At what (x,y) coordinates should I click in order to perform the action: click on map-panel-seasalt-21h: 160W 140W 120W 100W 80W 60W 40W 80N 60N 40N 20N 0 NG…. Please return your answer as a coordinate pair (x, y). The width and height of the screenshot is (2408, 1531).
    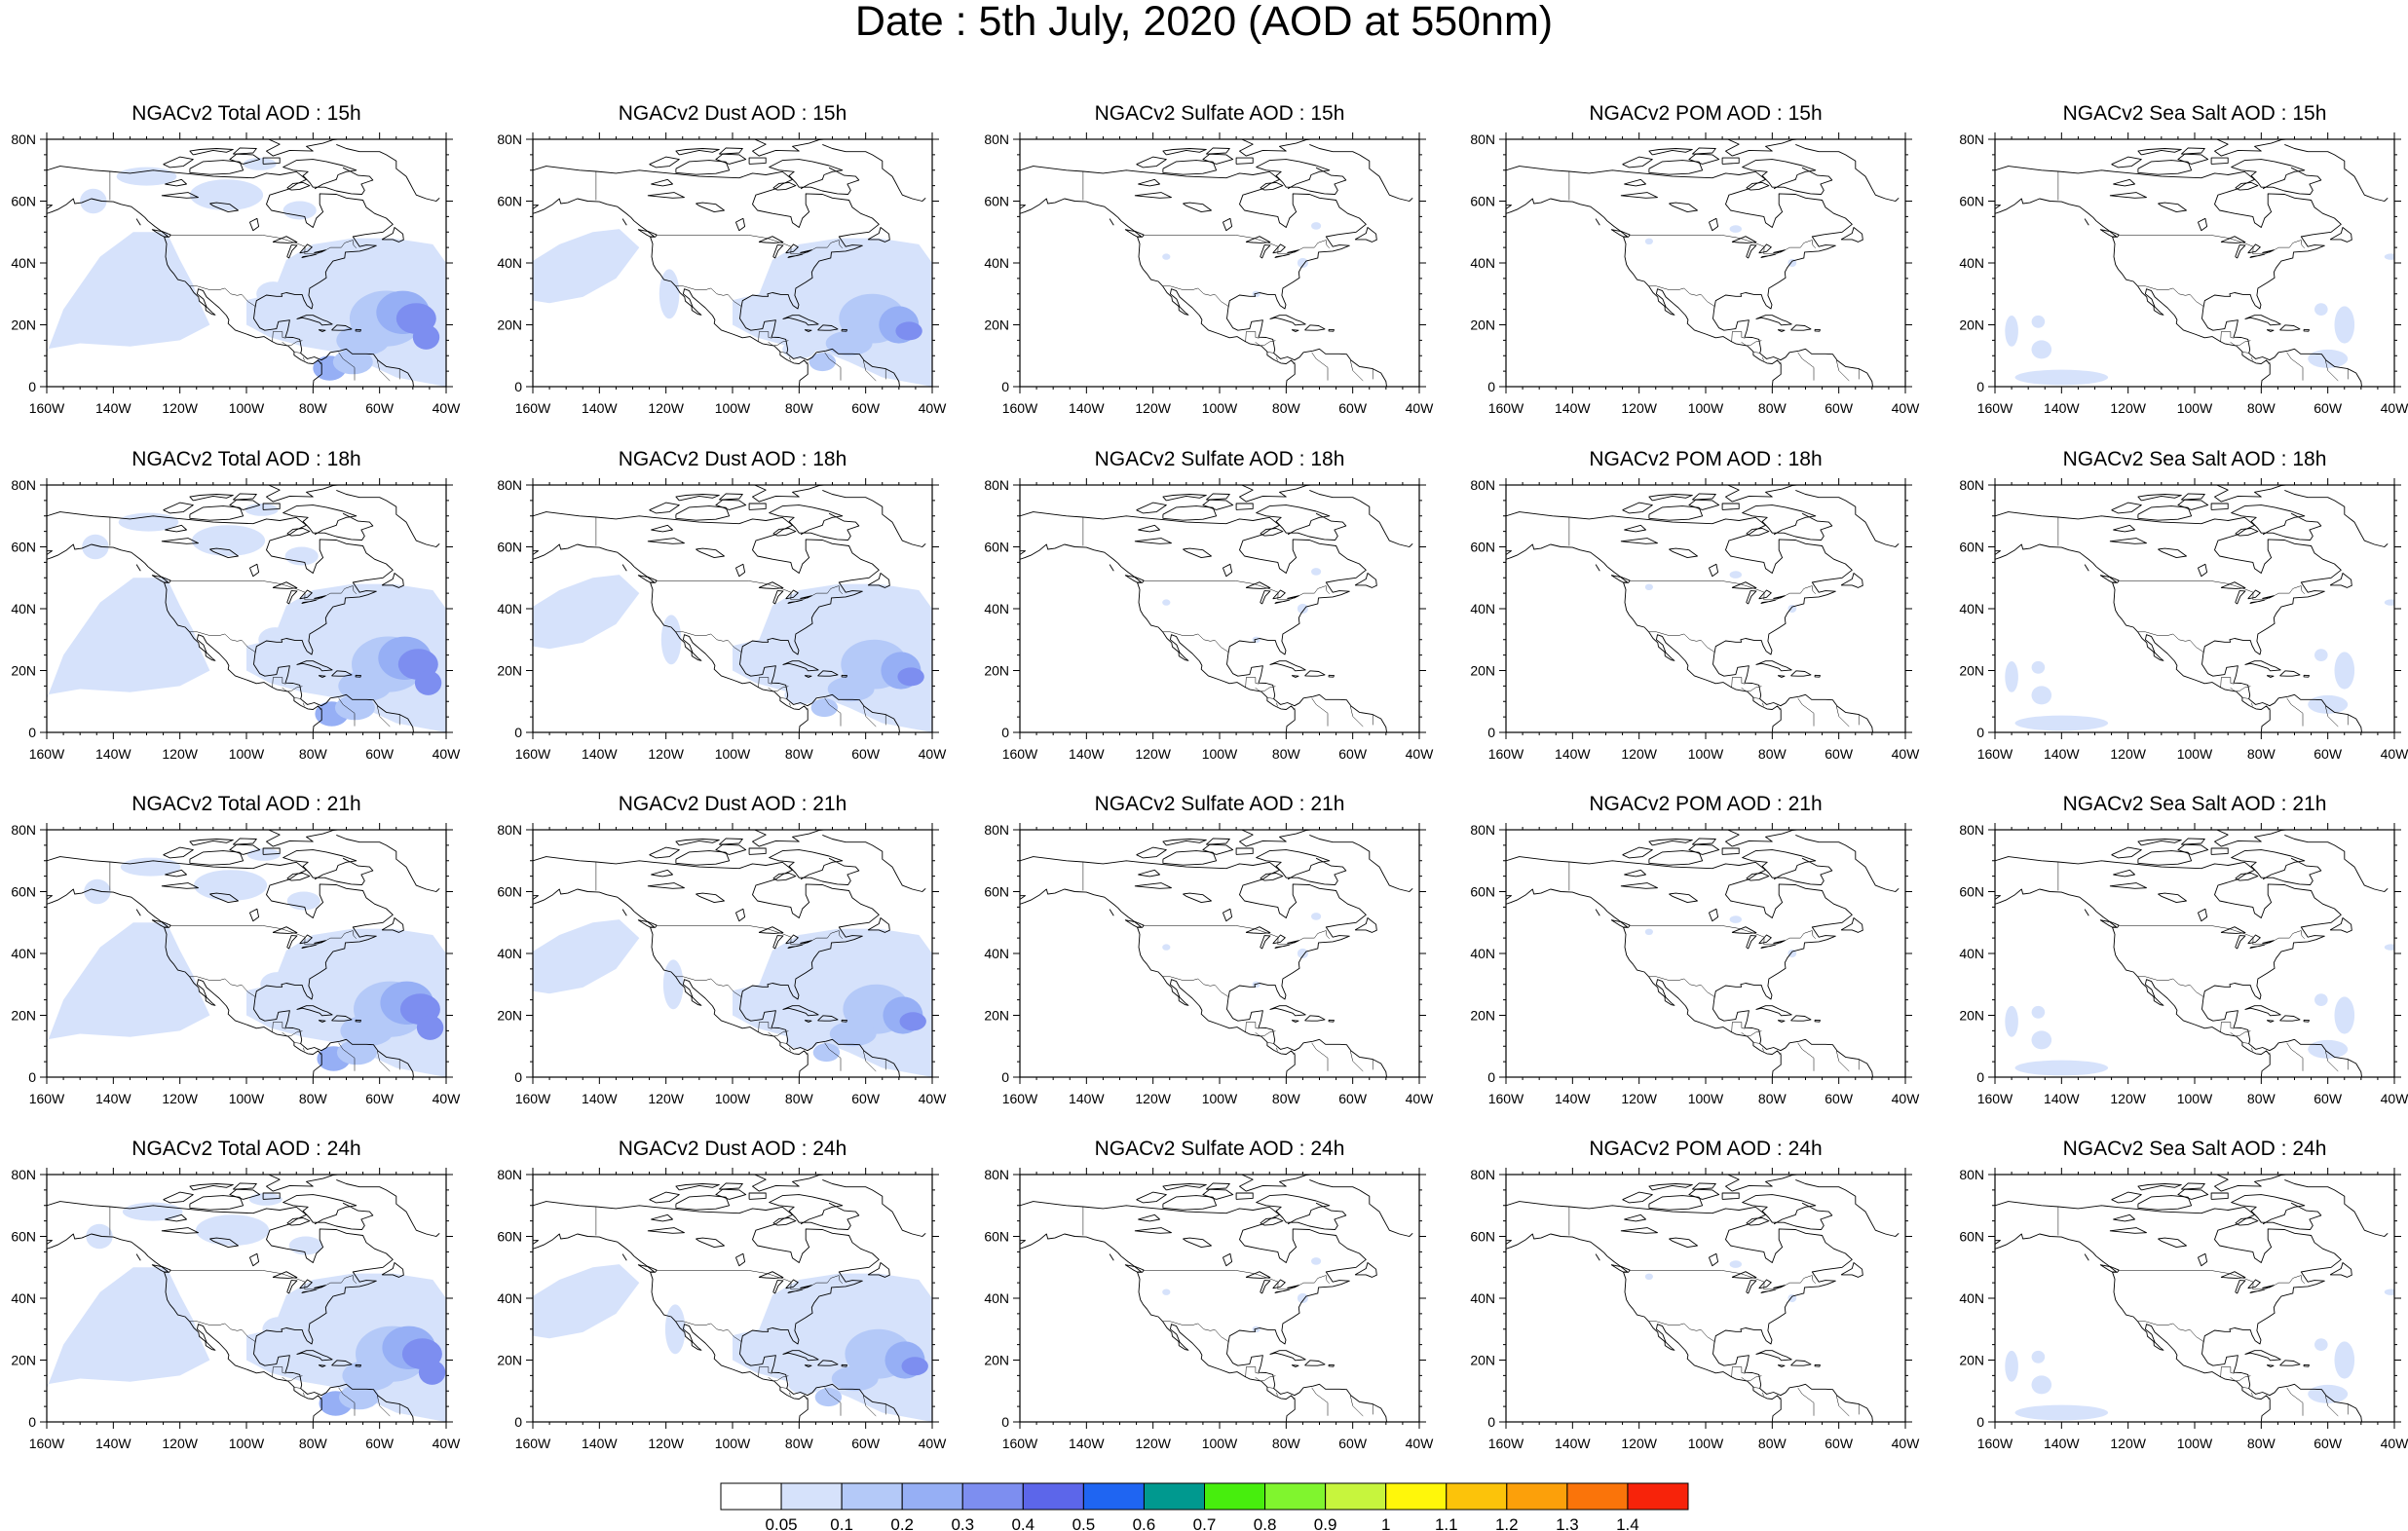
    Looking at the image, I should click on (2183, 949).